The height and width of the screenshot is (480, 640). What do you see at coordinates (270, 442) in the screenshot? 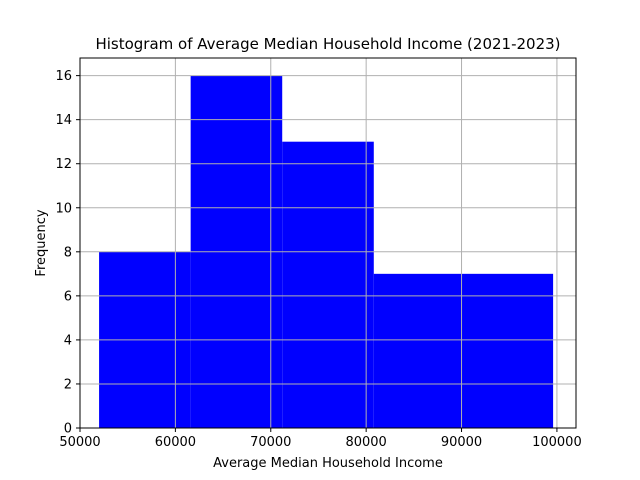
I see `x-tick-label-2: 70000` at bounding box center [270, 442].